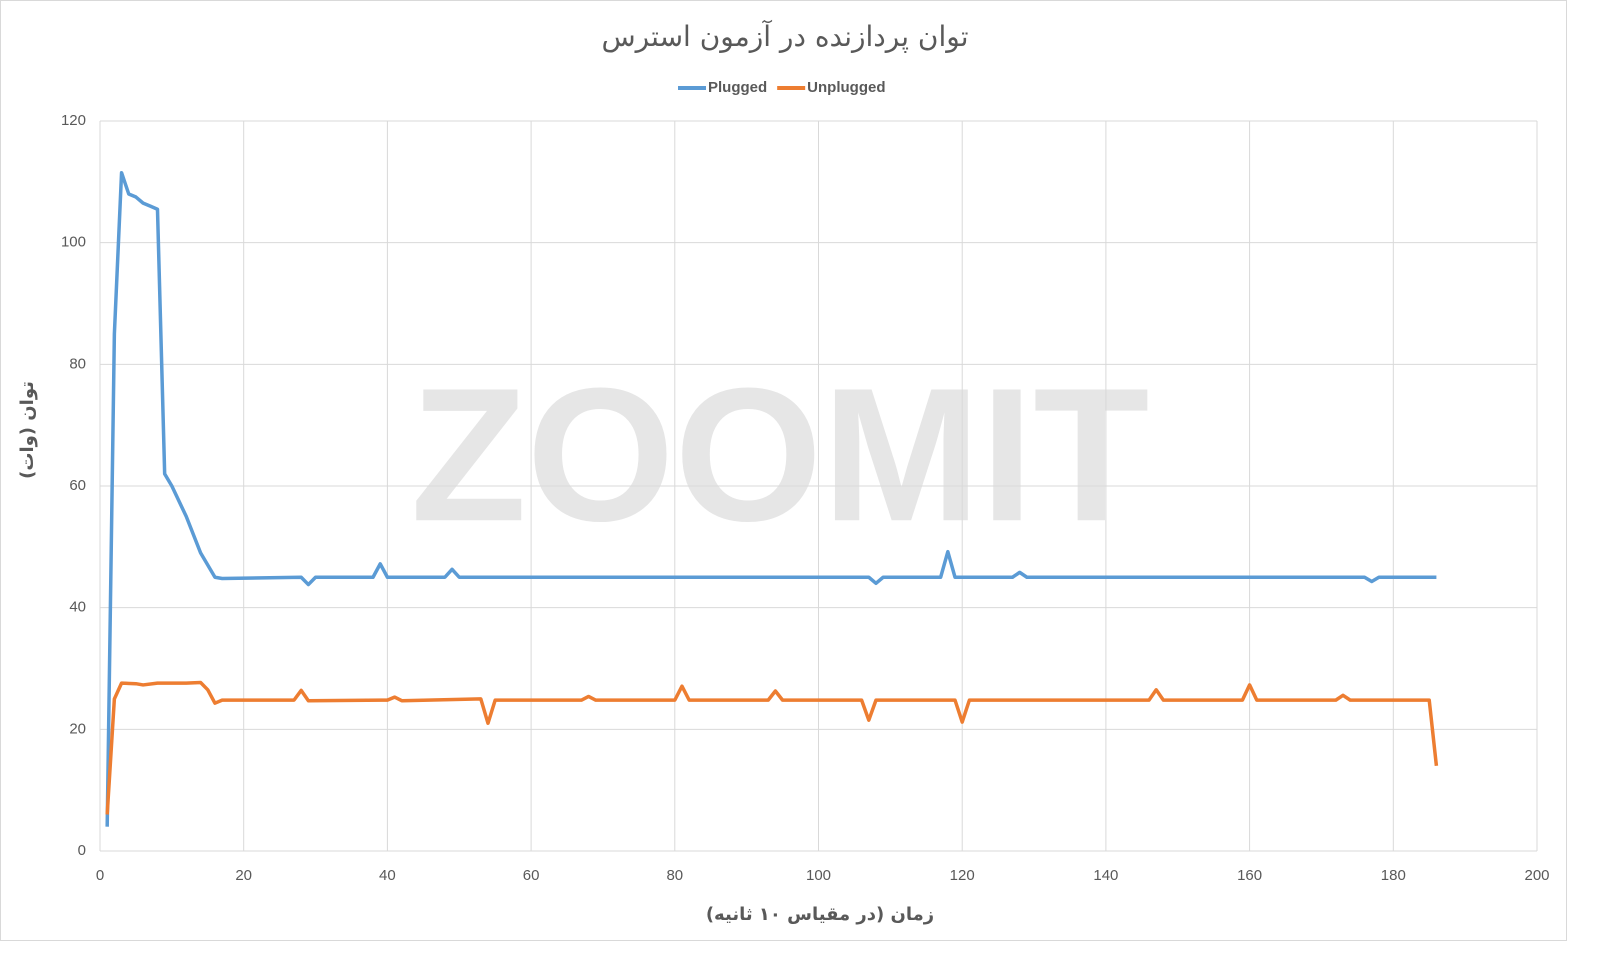 Image resolution: width=1600 pixels, height=961 pixels. What do you see at coordinates (100, 875) in the screenshot?
I see `x-tick-label: 0` at bounding box center [100, 875].